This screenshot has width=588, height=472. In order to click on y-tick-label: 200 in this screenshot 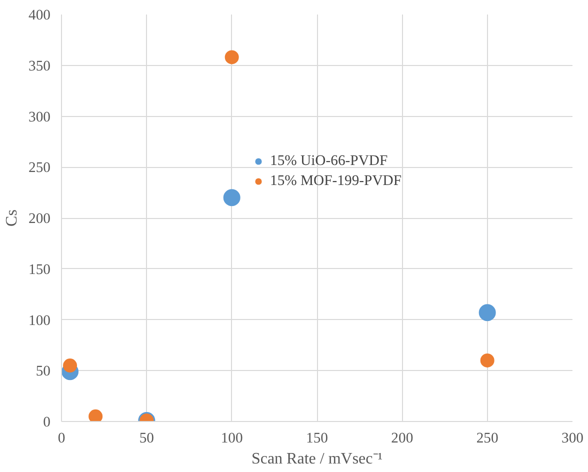, I will do `click(39, 219)`.